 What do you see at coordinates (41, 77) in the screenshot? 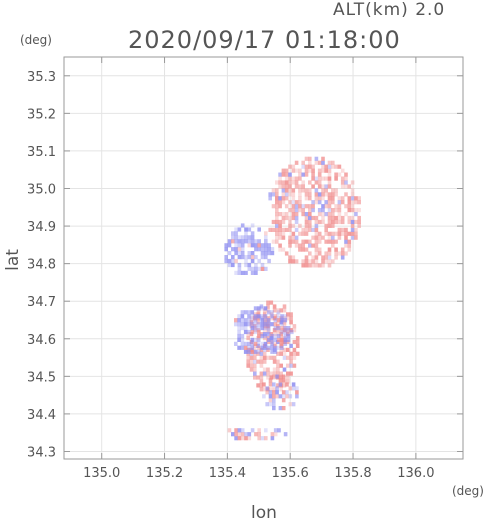
I see `y-tick-label-10: 35.3` at bounding box center [41, 77].